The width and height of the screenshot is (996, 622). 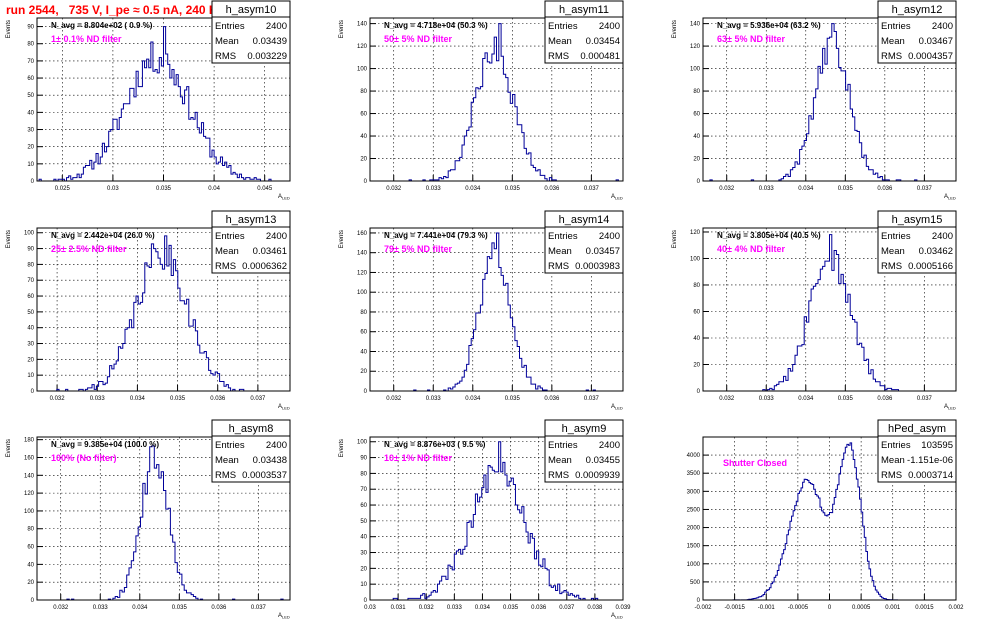 I want to click on x-tick-label: -0.001, so click(x=767, y=608).